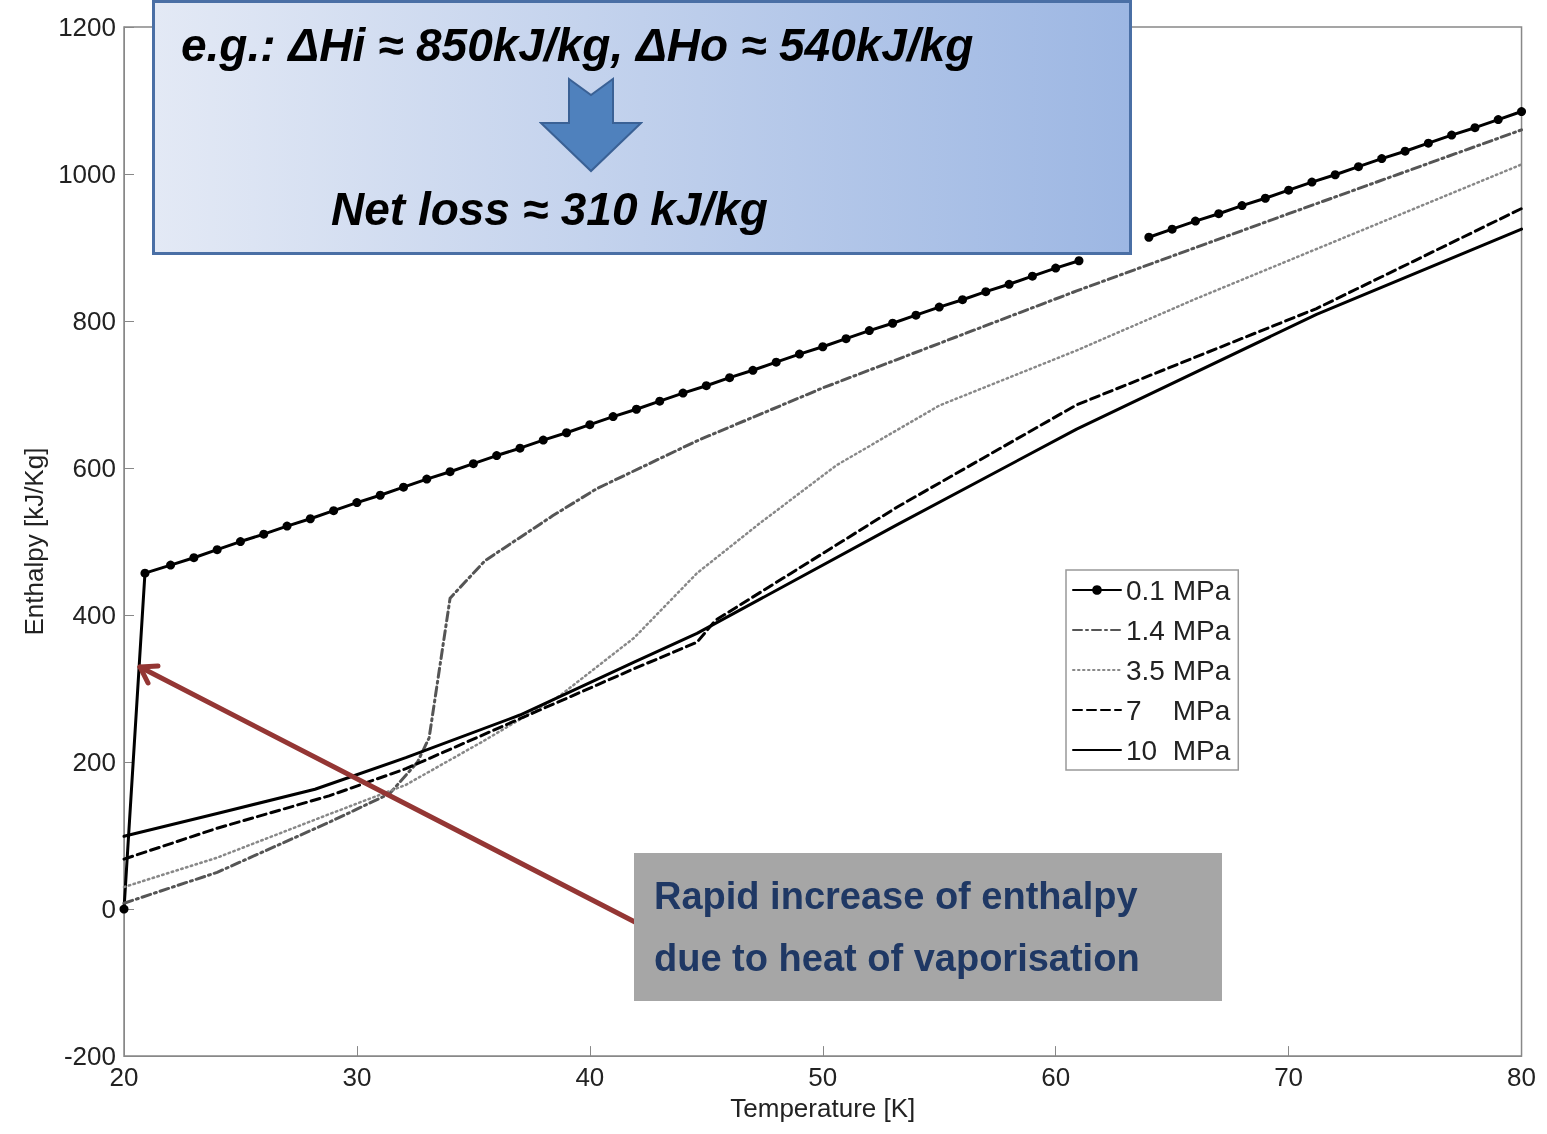  Describe the element at coordinates (1289, 1077) in the screenshot. I see `x-tick-label: 70` at that location.